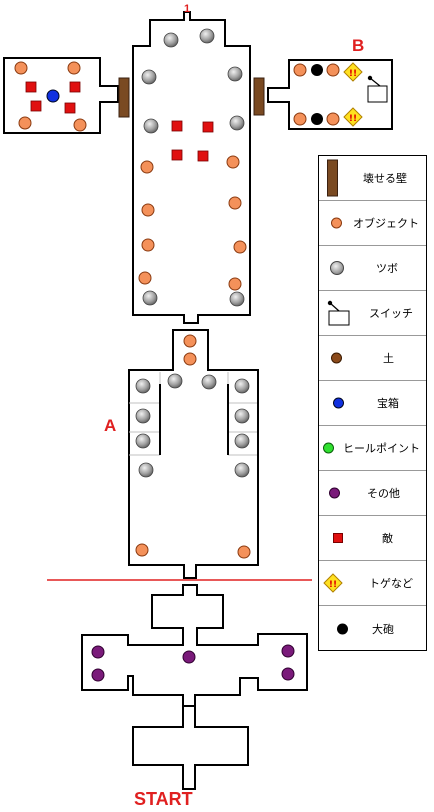 Image resolution: width=434 pixels, height=812 pixels. I want to click on left-room, so click(61, 95).